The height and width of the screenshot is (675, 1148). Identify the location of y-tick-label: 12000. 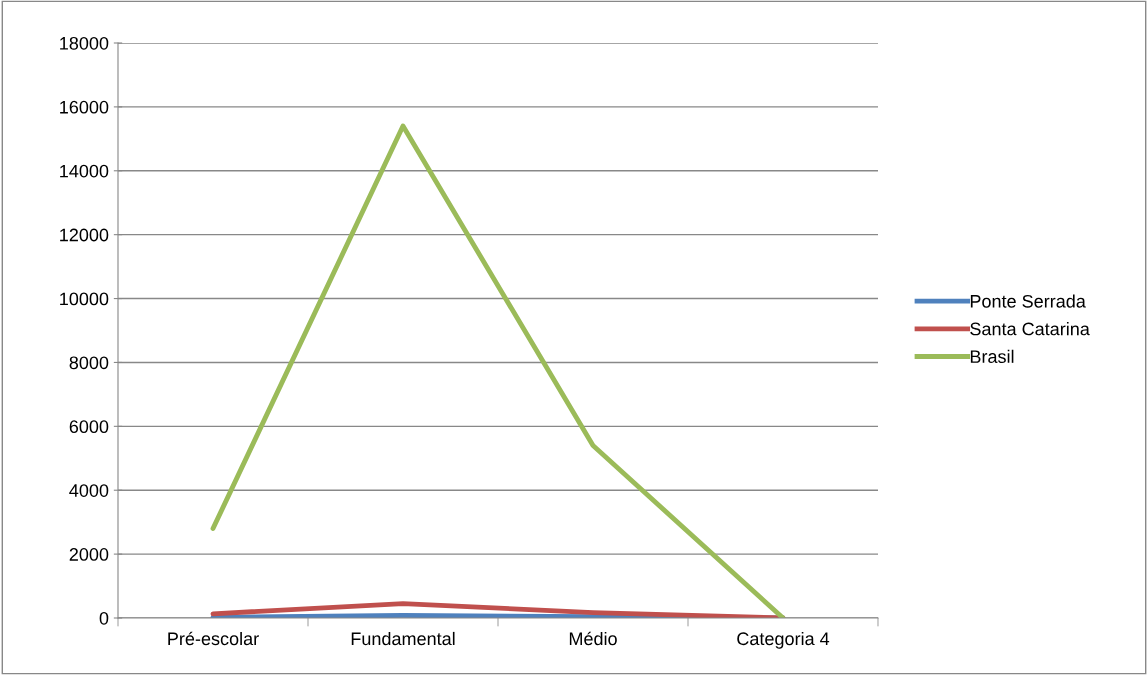
(84, 235).